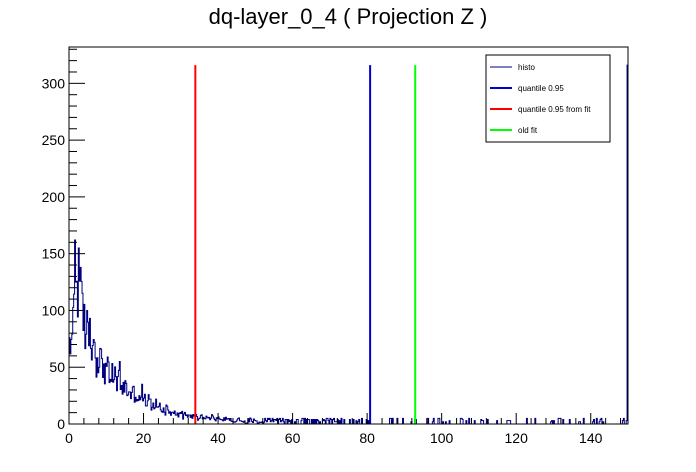 The width and height of the screenshot is (696, 472). Describe the element at coordinates (442, 438) in the screenshot. I see `x-tick-label: 100` at that location.